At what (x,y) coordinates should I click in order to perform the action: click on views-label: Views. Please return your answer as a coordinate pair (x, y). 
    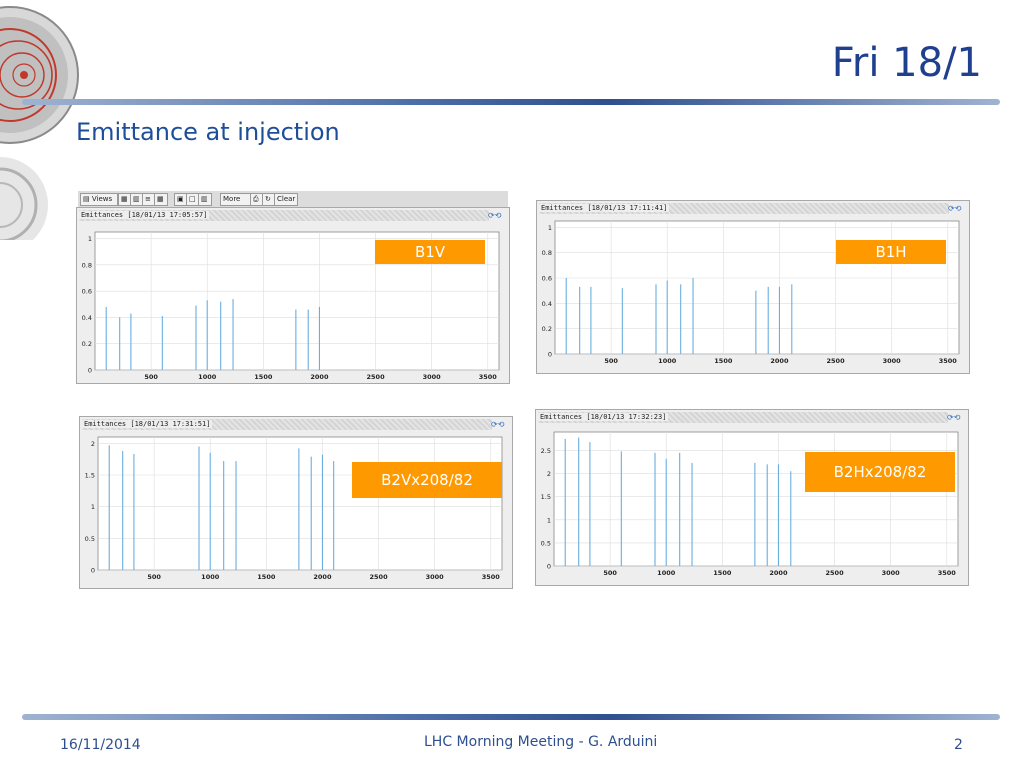
    Looking at the image, I should click on (102, 199).